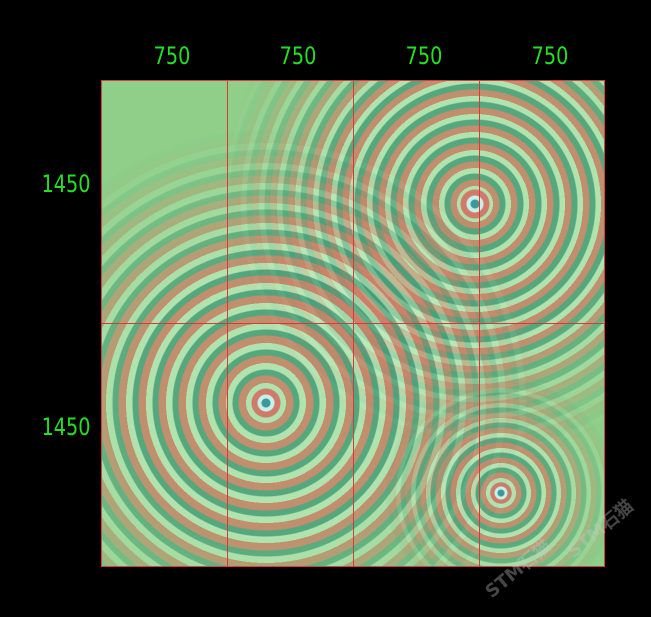  What do you see at coordinates (66, 184) in the screenshot?
I see `left-dimension-1: 1450` at bounding box center [66, 184].